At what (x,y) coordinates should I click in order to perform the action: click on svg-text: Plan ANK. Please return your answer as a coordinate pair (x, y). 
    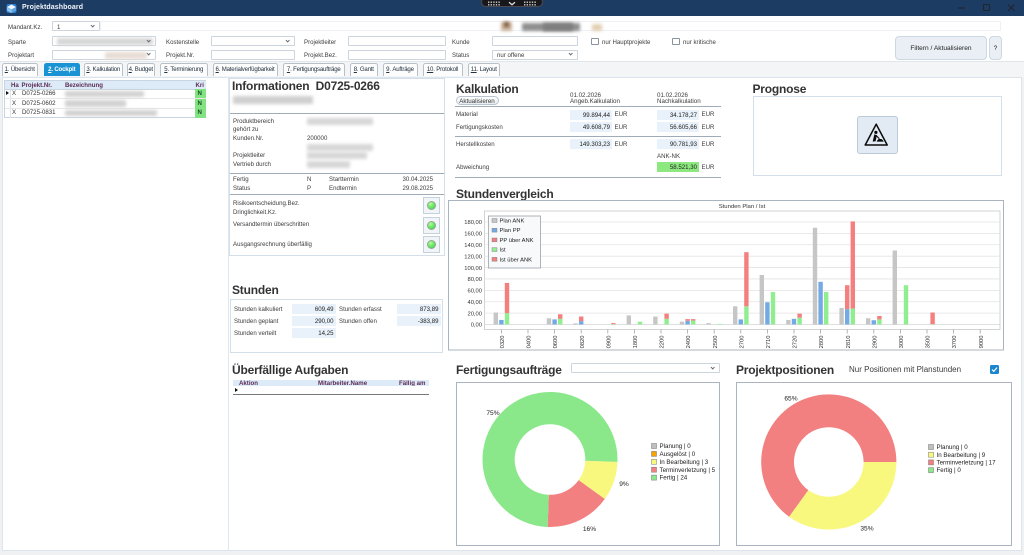
    Looking at the image, I should click on (512, 222).